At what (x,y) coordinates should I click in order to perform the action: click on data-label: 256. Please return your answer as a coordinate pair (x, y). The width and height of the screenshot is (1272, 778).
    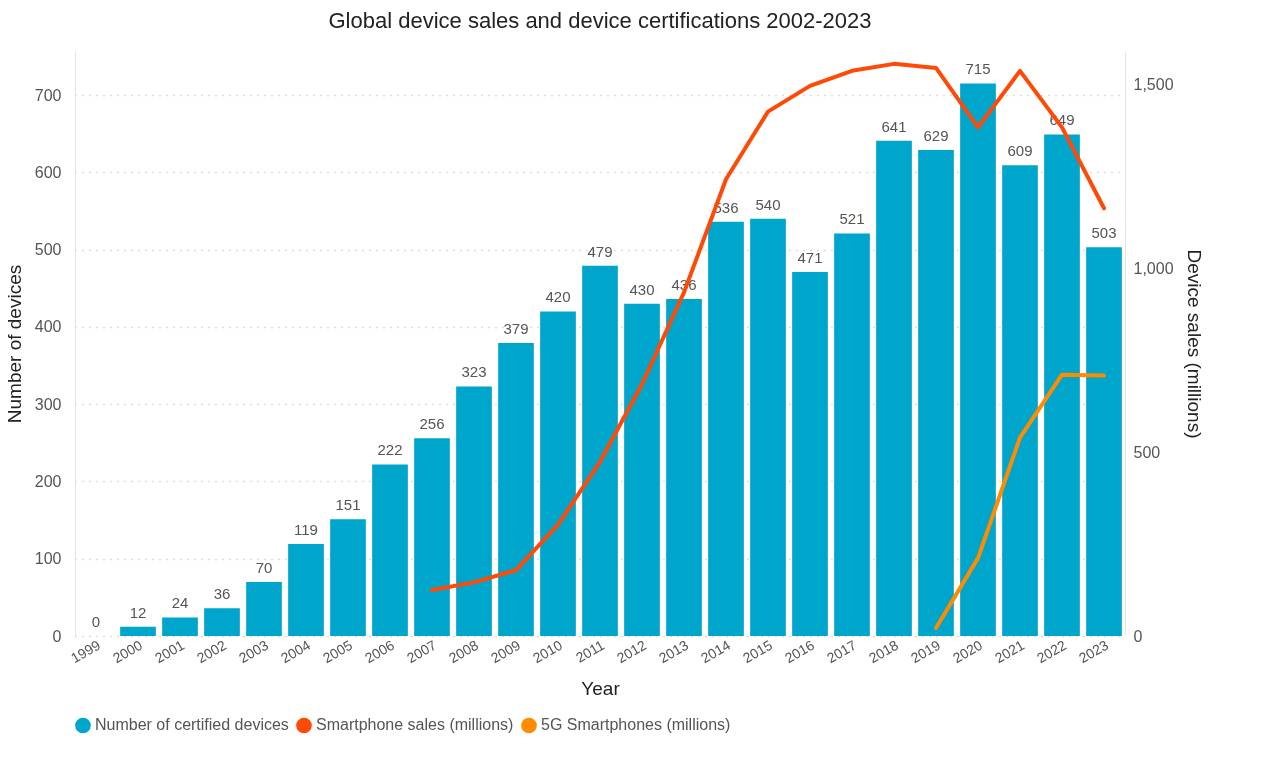
    Looking at the image, I should click on (432, 424).